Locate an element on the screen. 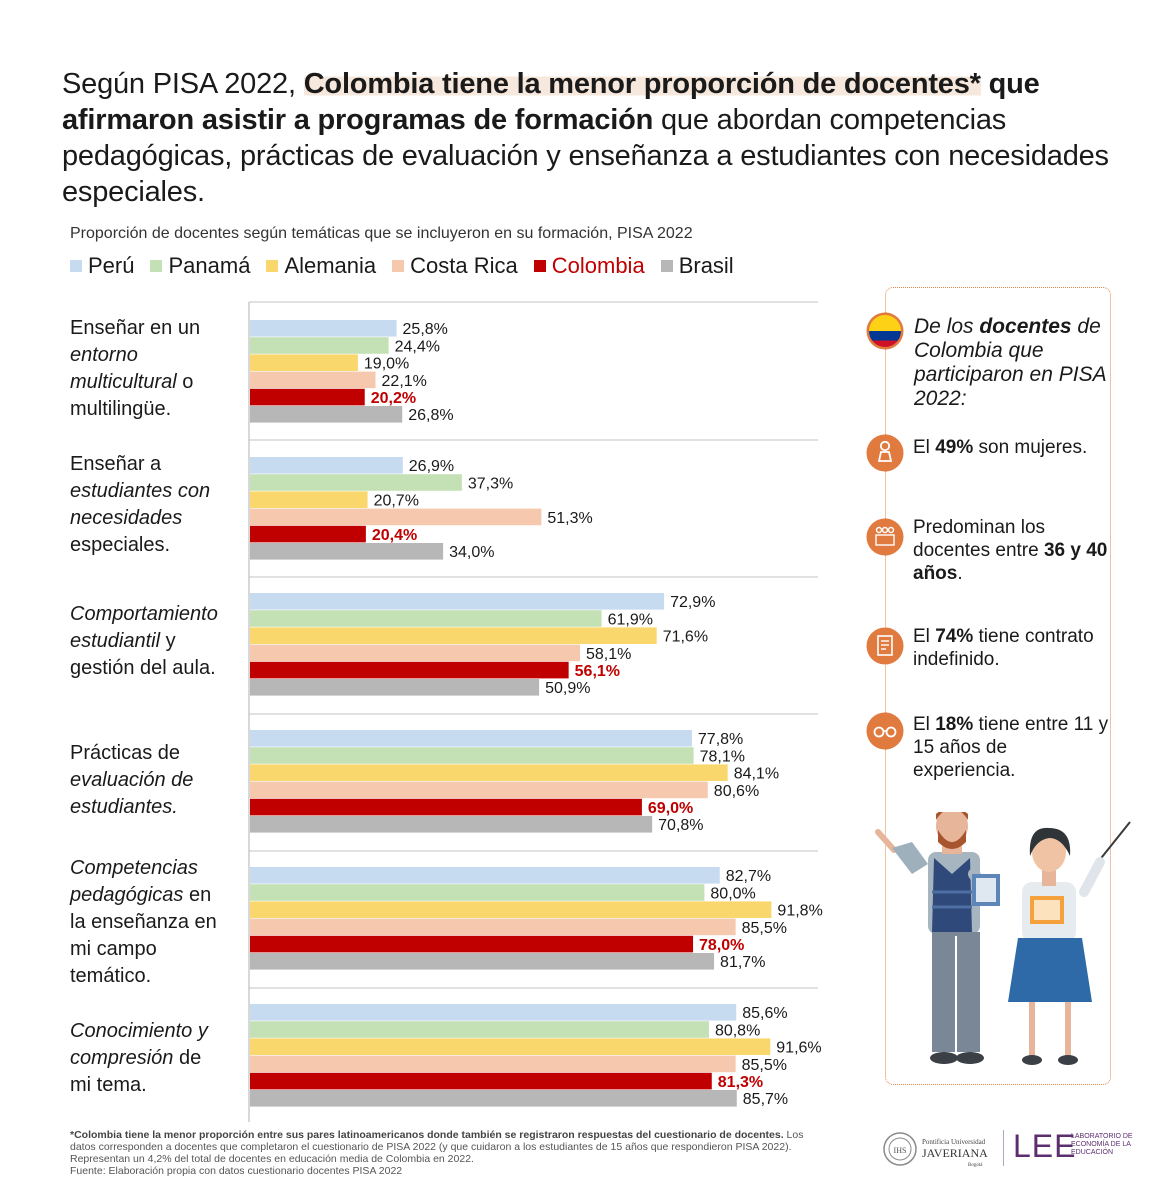 The image size is (1172, 1200). value-label: 22,1% is located at coordinates (404, 381).